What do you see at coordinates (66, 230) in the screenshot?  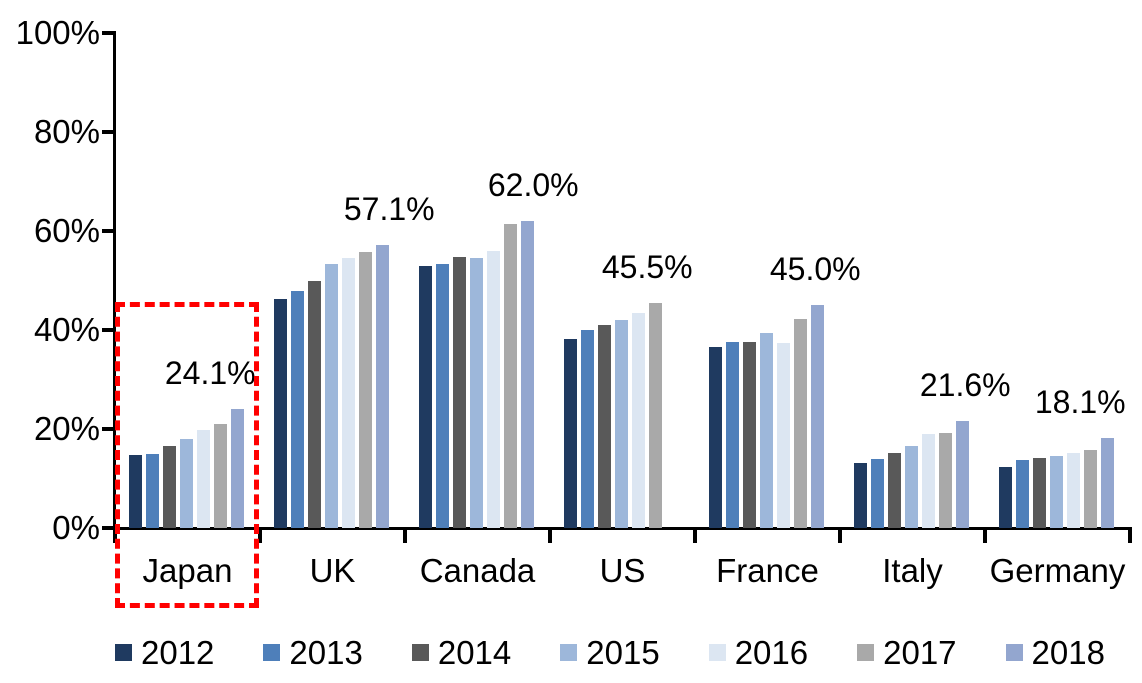 I see `y-tick-label: 60%` at bounding box center [66, 230].